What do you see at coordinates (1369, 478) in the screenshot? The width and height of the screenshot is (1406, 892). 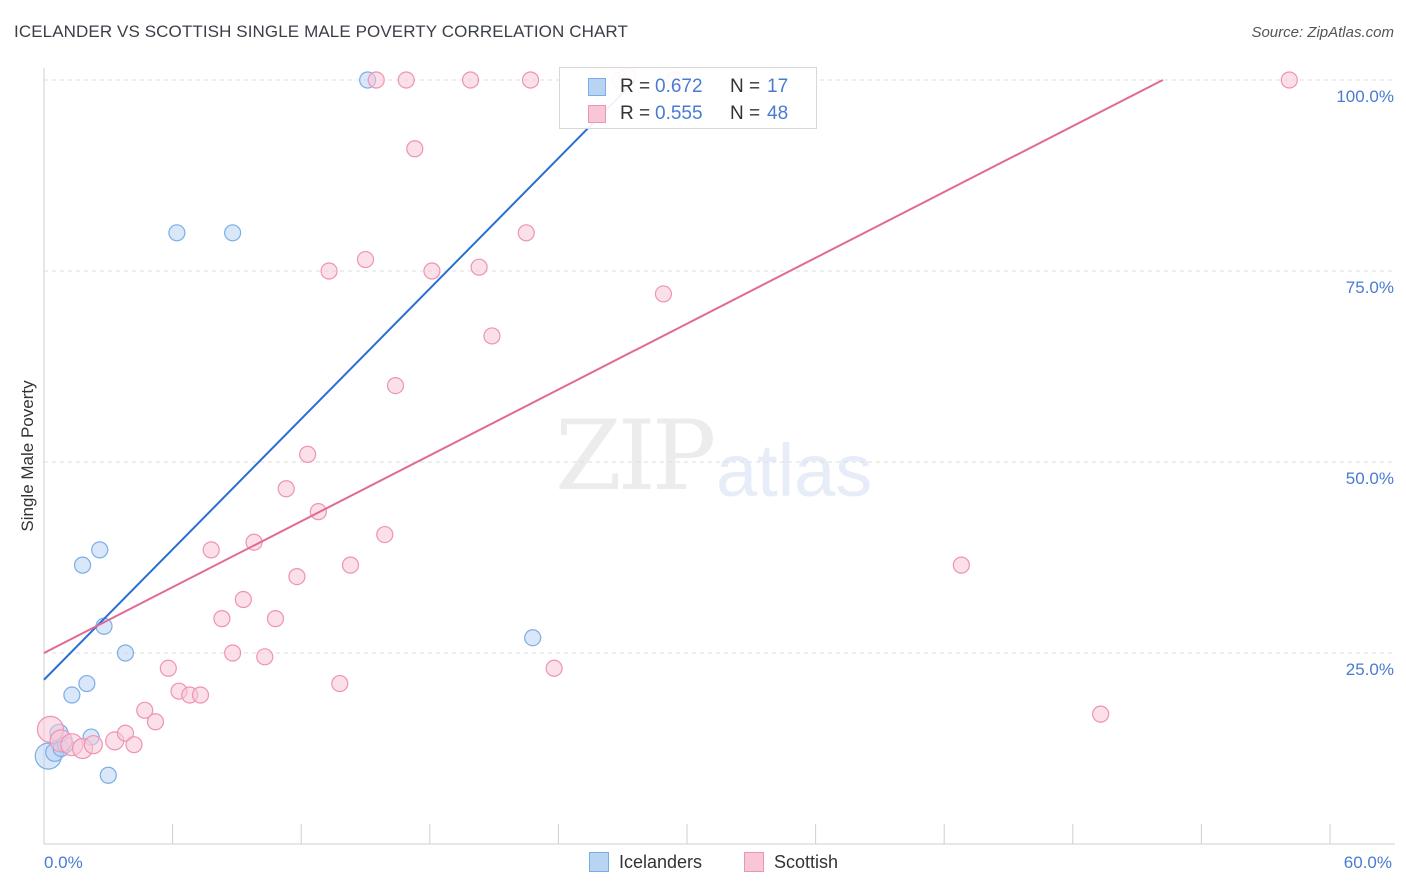 I see `y-tick-label-50: 50.0%` at bounding box center [1369, 478].